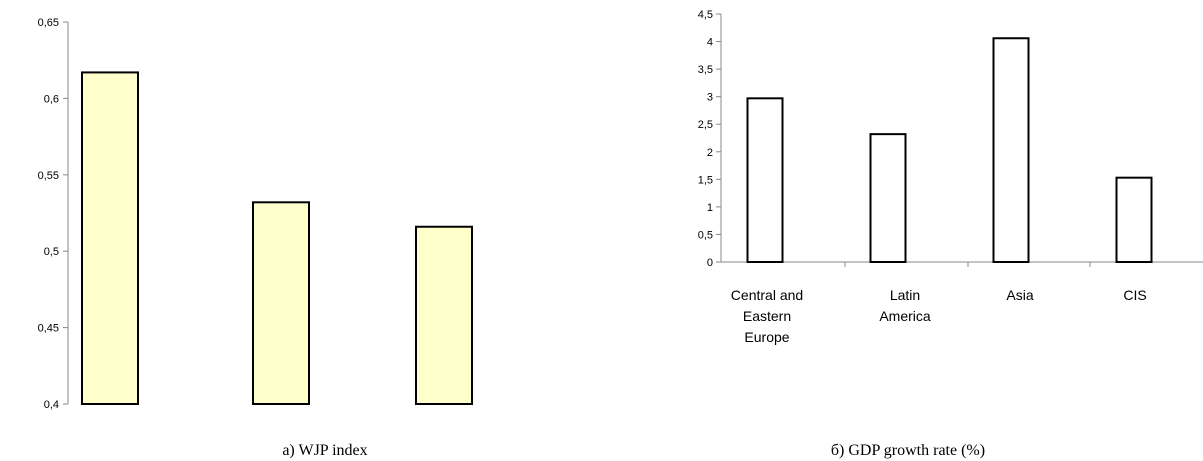  Describe the element at coordinates (705, 15) in the screenshot. I see `y-tick-label: 4,5` at that location.